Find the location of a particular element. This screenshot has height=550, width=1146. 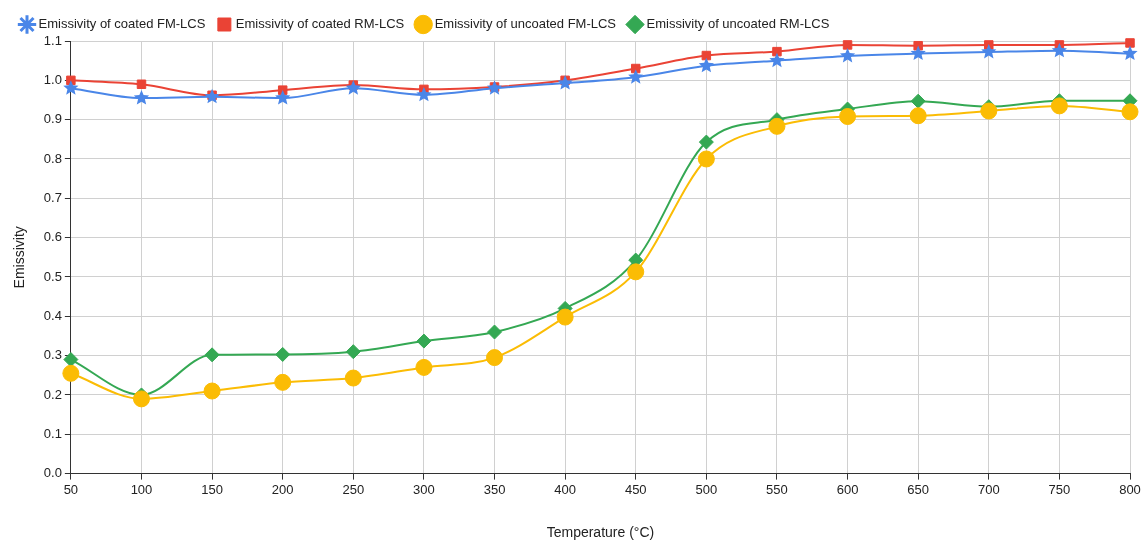

x-tick-label: 250 is located at coordinates (353, 489).